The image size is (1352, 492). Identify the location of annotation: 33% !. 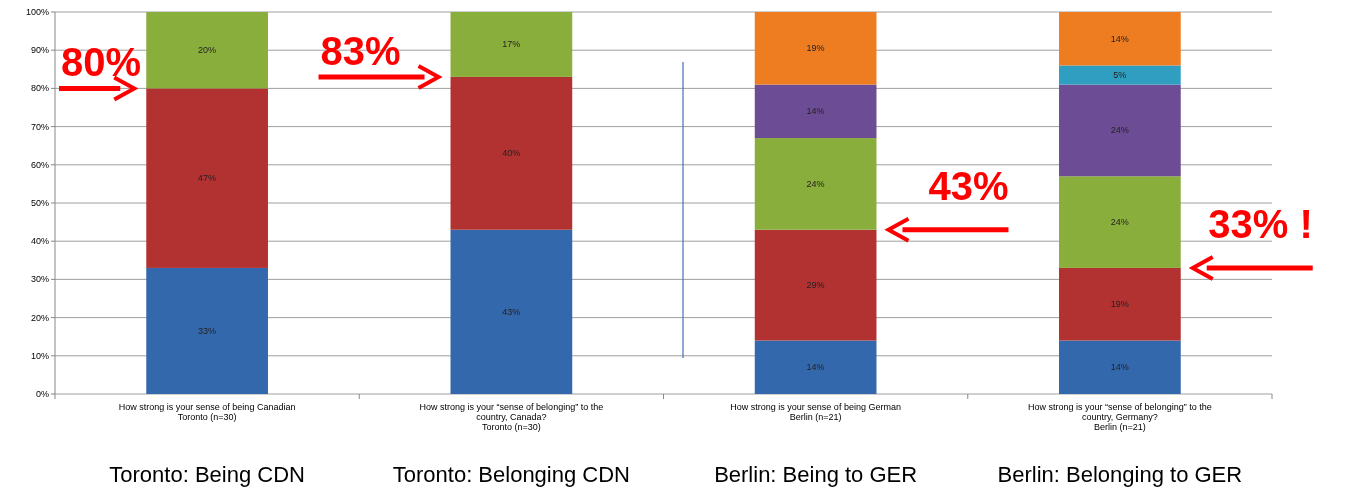
(1260, 223).